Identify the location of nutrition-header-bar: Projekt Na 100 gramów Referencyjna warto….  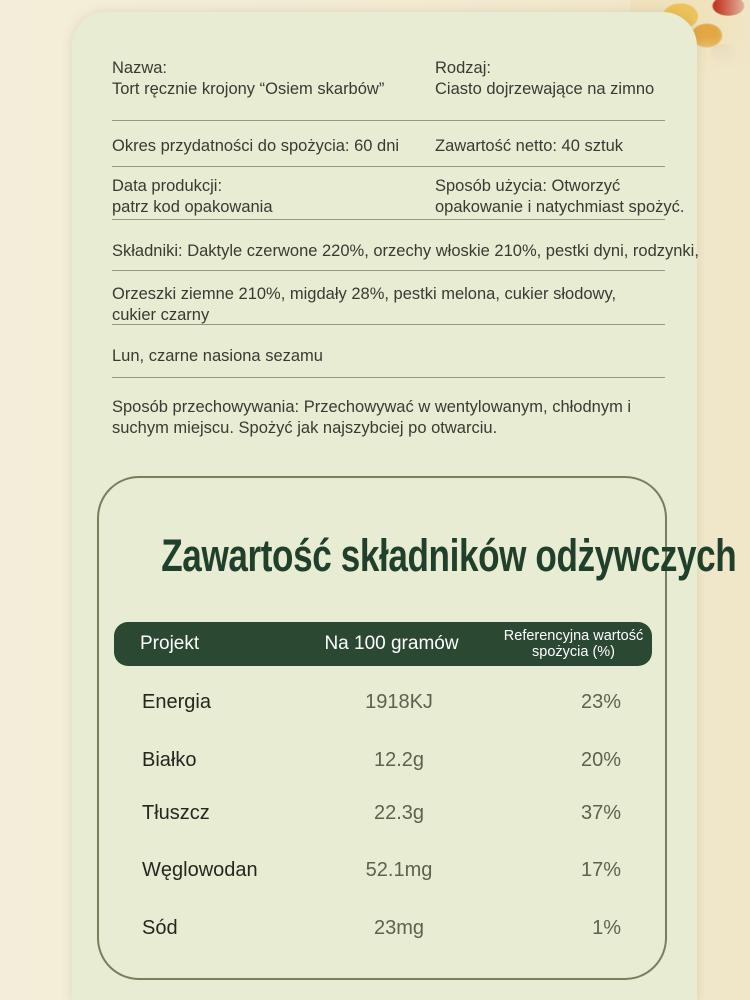
(383, 644).